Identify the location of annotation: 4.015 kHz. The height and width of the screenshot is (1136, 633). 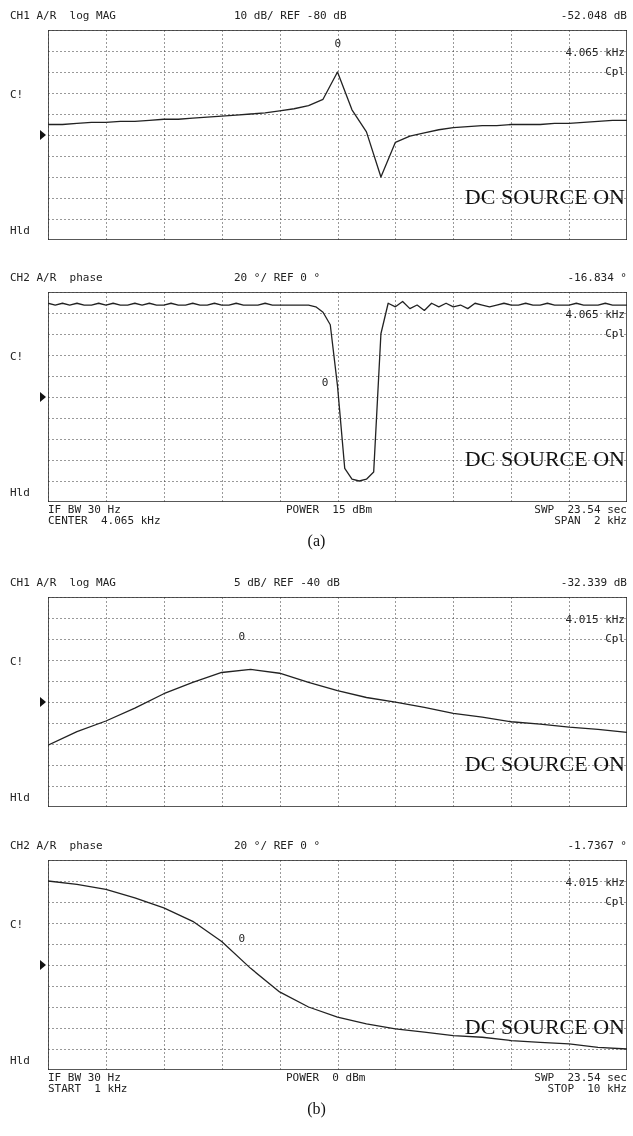
(595, 882).